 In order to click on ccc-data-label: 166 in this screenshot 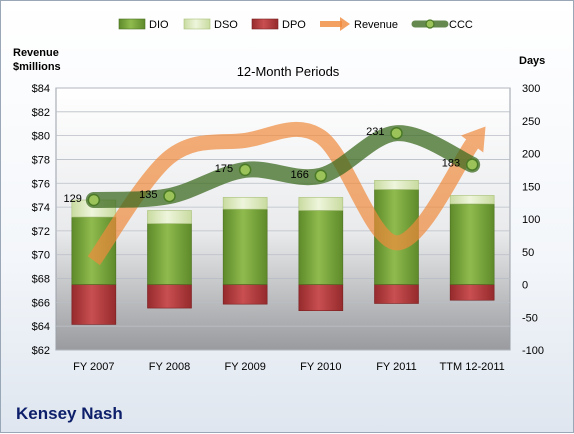, I will do `click(299, 175)`.